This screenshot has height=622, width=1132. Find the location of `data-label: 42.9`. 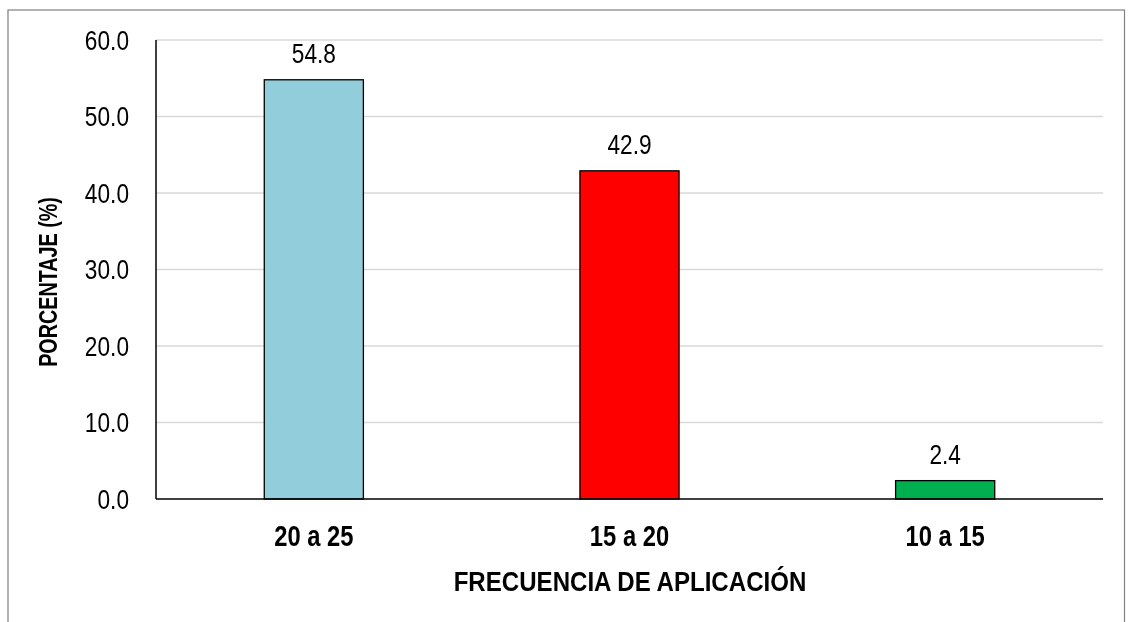

data-label: 42.9 is located at coordinates (629, 144).